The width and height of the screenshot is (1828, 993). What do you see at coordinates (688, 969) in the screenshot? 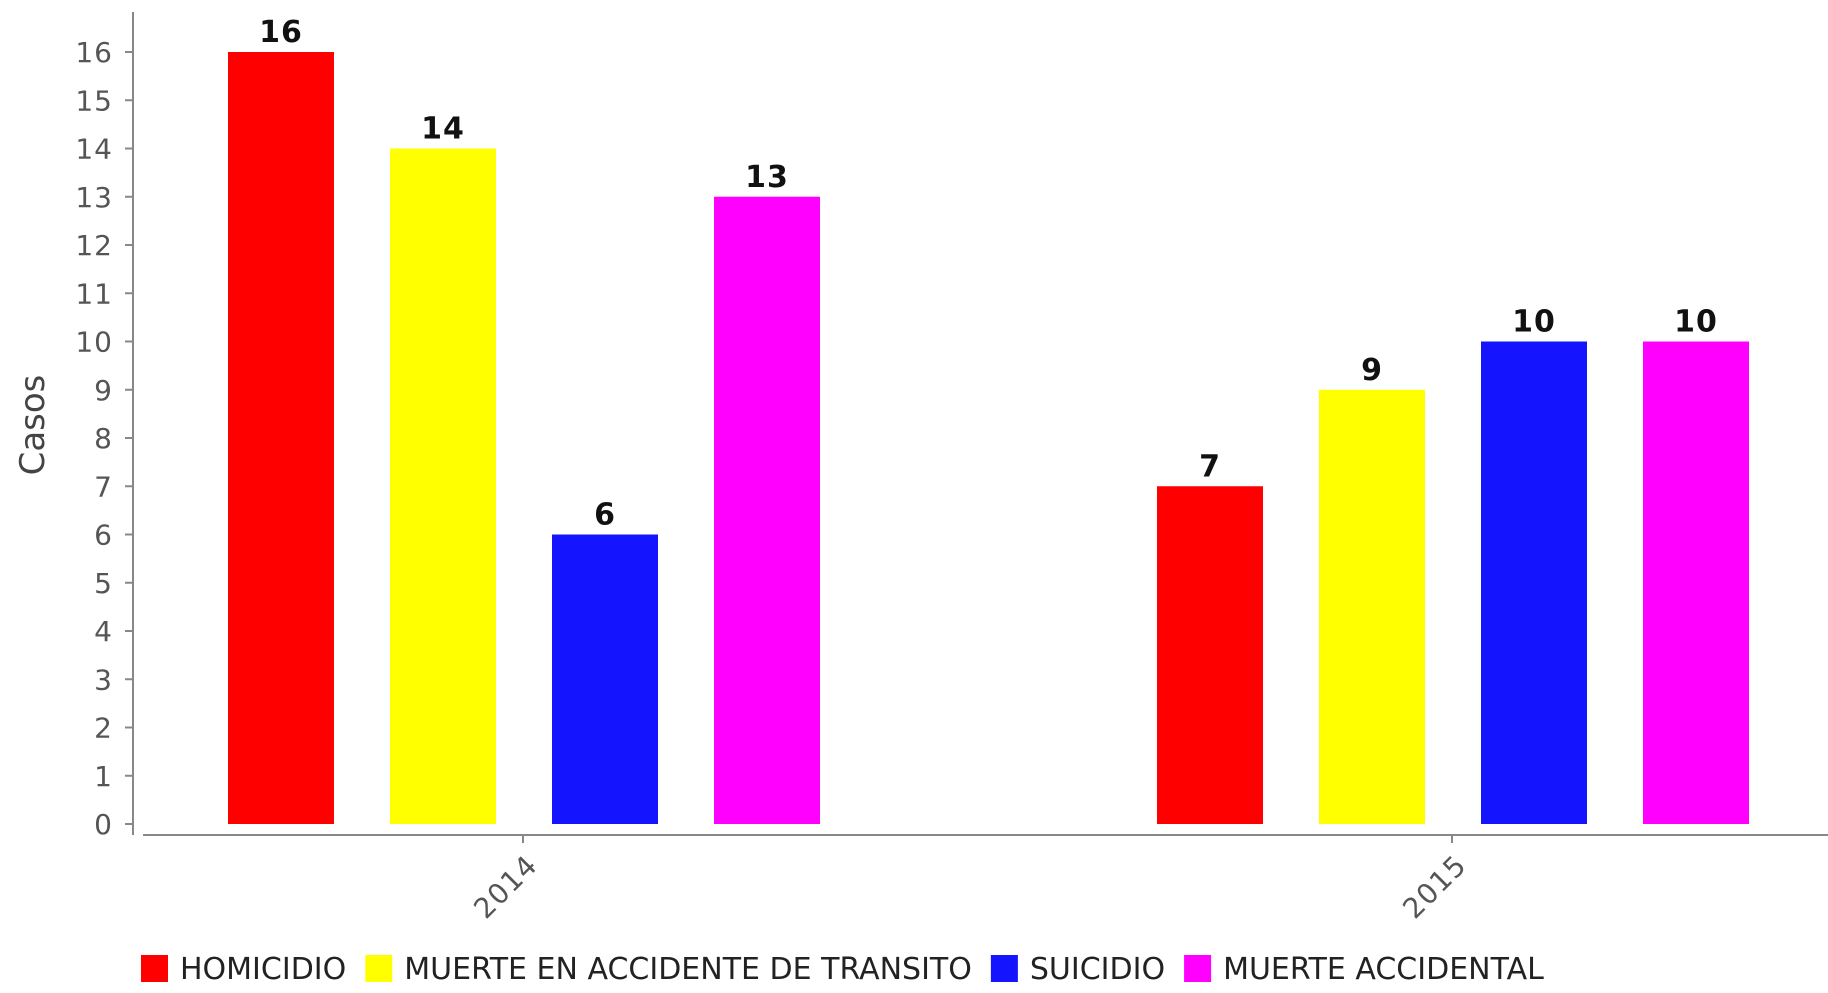
I see `legend-label: MUERTE EN ACCIDENTE DE TRANSITO` at bounding box center [688, 969].